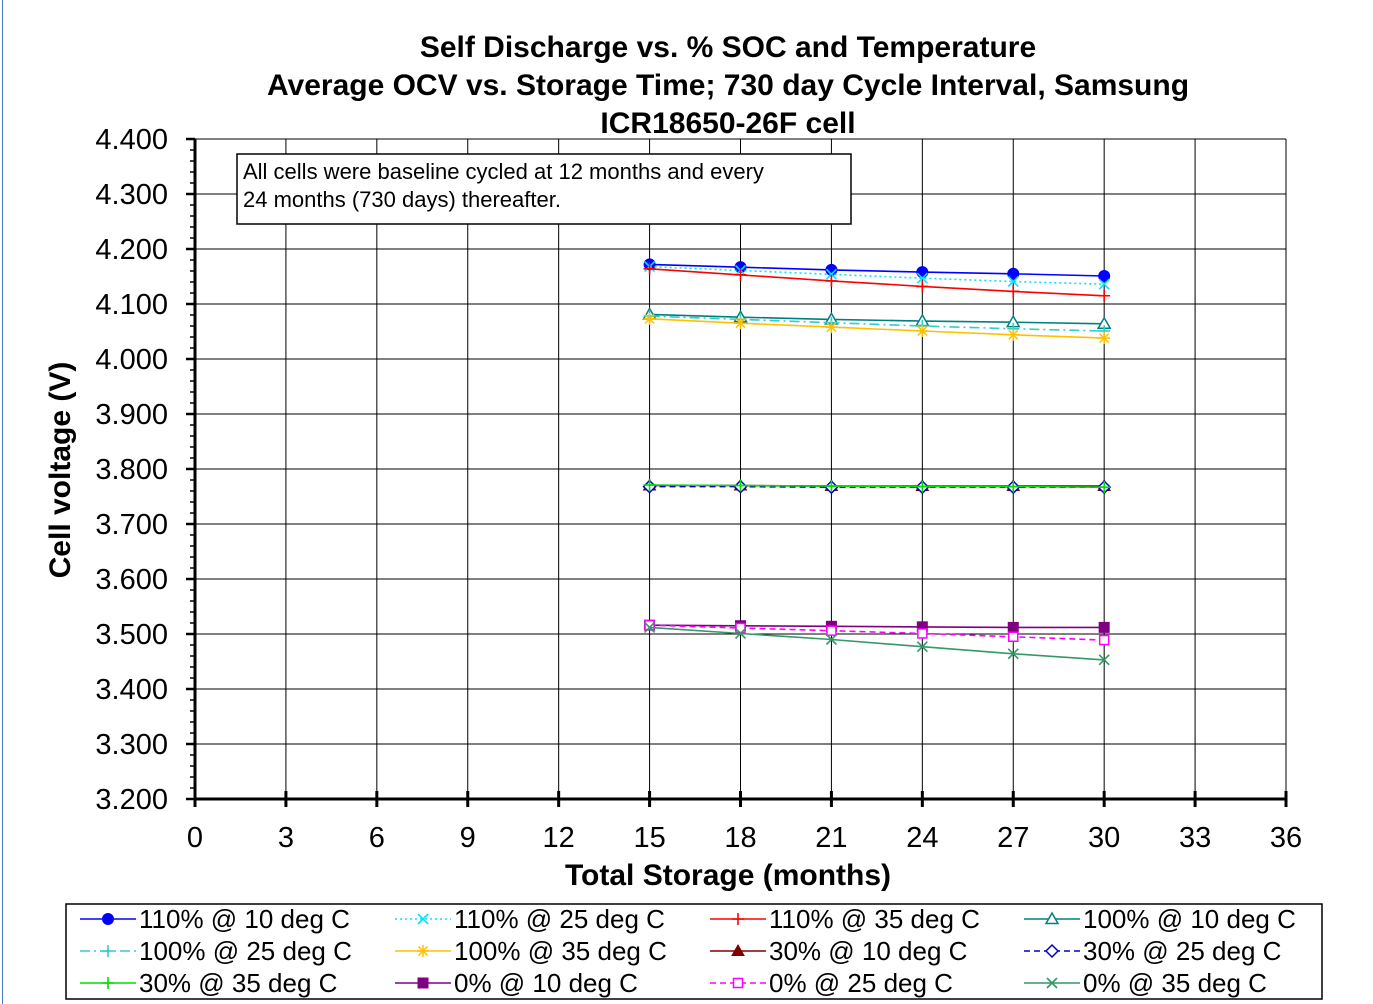 This screenshot has height=1004, width=1373. What do you see at coordinates (861, 983) in the screenshot?
I see `legend-label: 0% @ 25 deg C` at bounding box center [861, 983].